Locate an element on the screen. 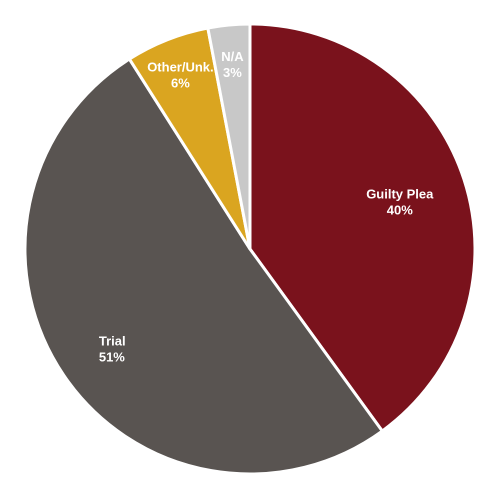  pie-label-guilty-plea: Guilty Plea 40% is located at coordinates (400, 201).